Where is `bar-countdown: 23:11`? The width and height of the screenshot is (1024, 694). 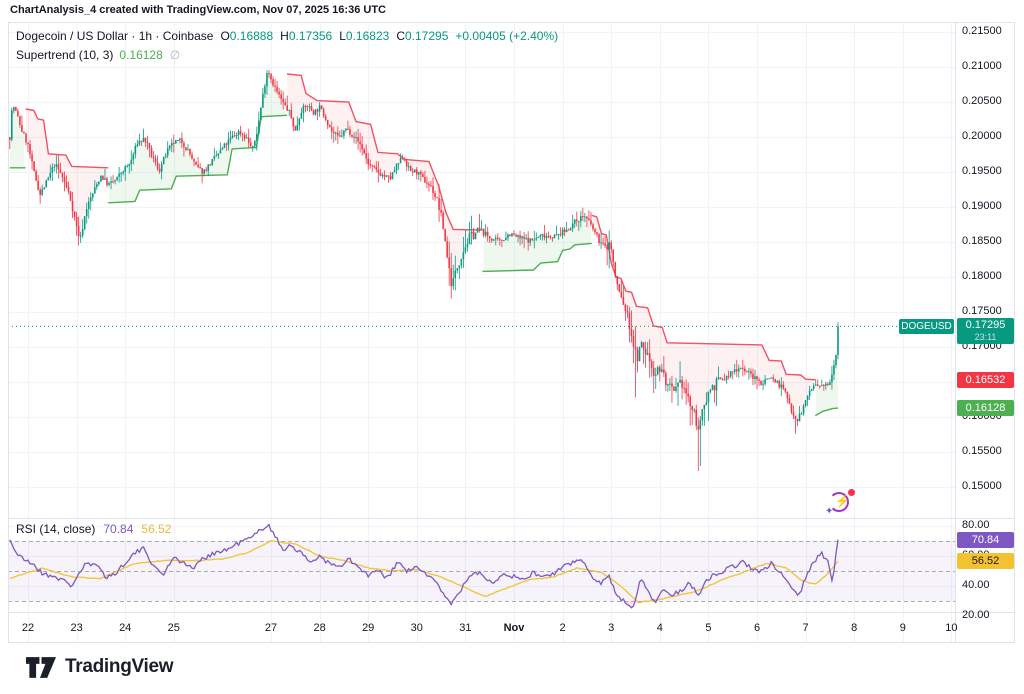
bar-countdown: 23:11 is located at coordinates (985, 337).